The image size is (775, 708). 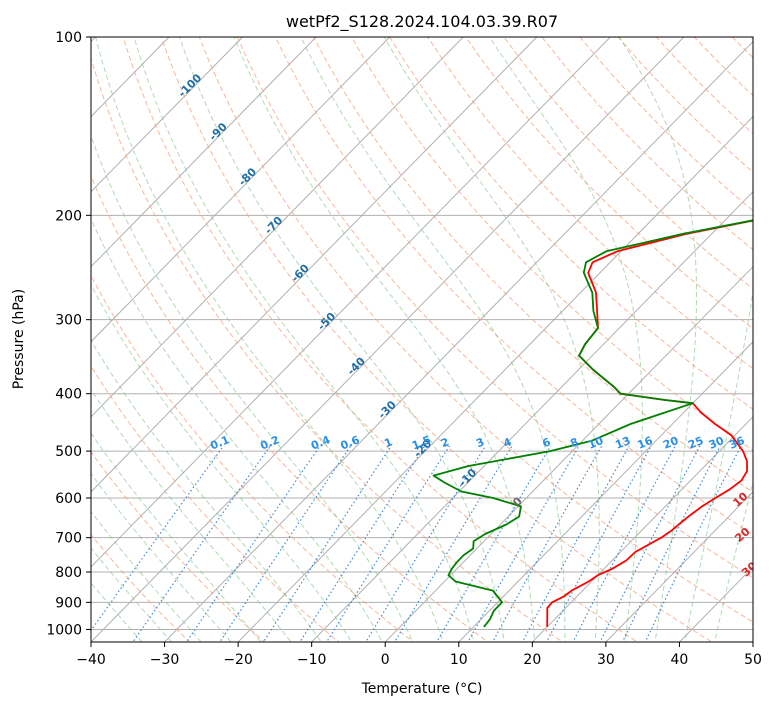 I want to click on mixing-ratio-label: 8, so click(x=574, y=442).